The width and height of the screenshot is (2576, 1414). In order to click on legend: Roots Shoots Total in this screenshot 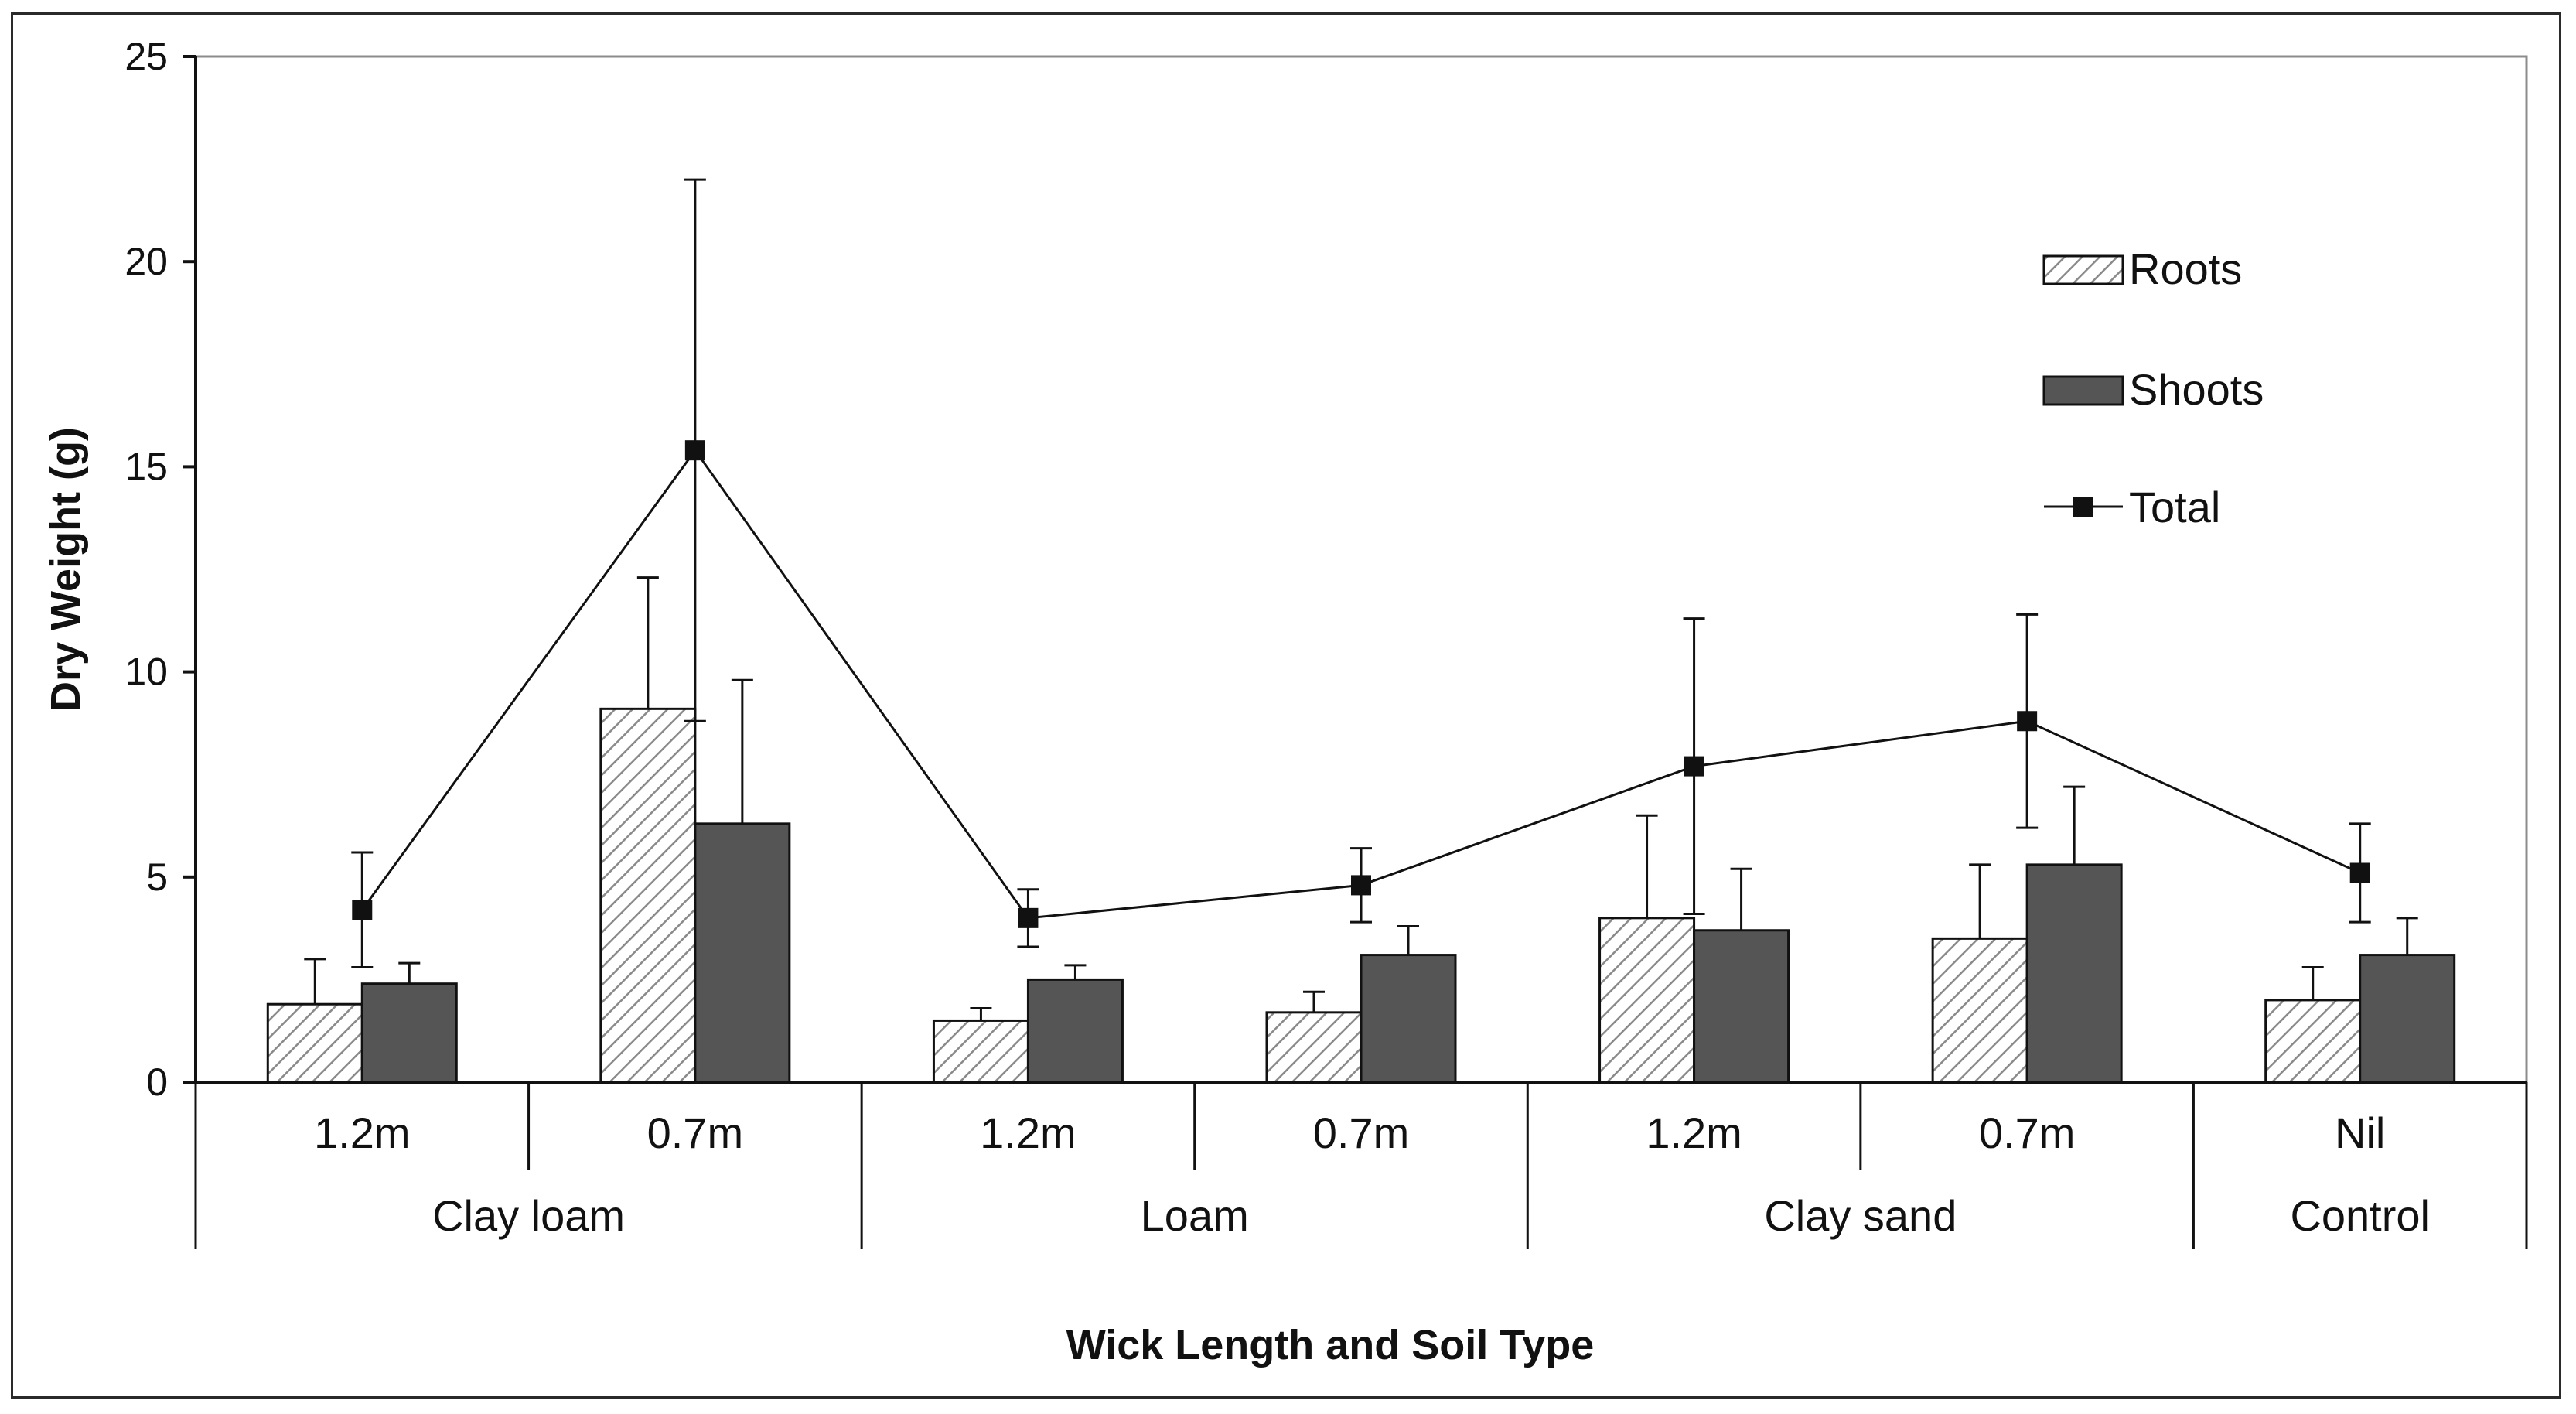, I will do `click(2153, 387)`.